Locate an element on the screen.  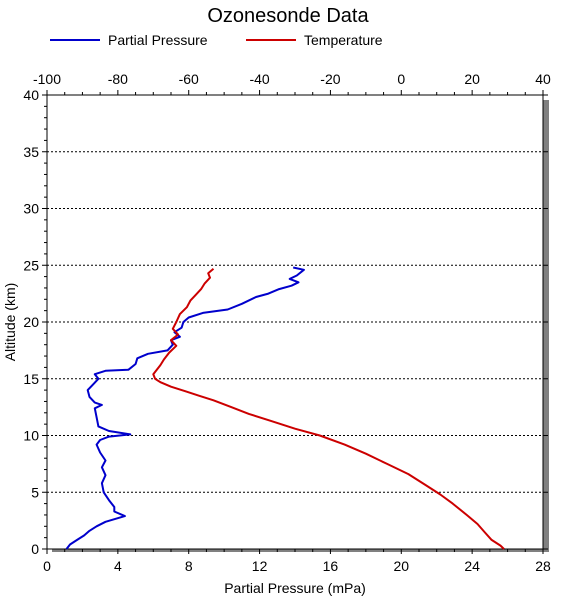
y-tick-label: 5 is located at coordinates (35, 492).